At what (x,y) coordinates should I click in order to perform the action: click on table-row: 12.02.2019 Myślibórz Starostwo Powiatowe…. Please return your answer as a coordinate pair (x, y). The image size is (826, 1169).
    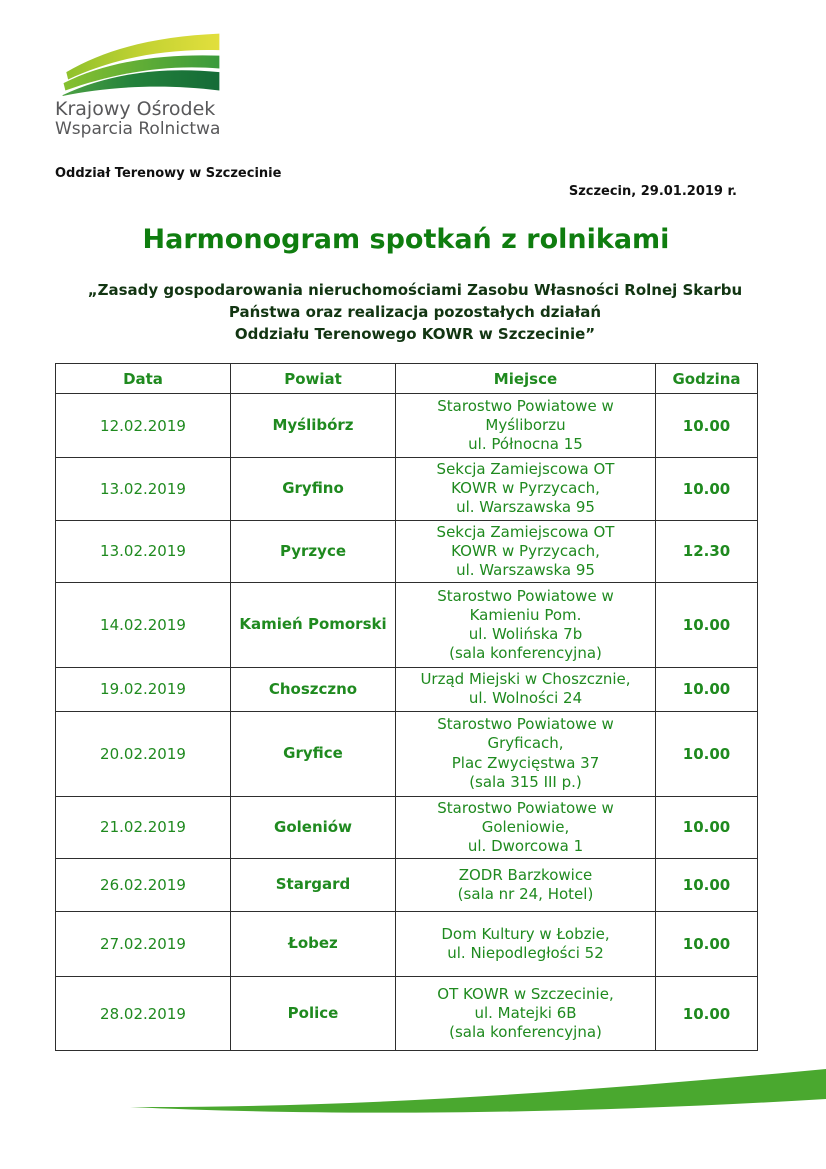
    Looking at the image, I should click on (406, 425).